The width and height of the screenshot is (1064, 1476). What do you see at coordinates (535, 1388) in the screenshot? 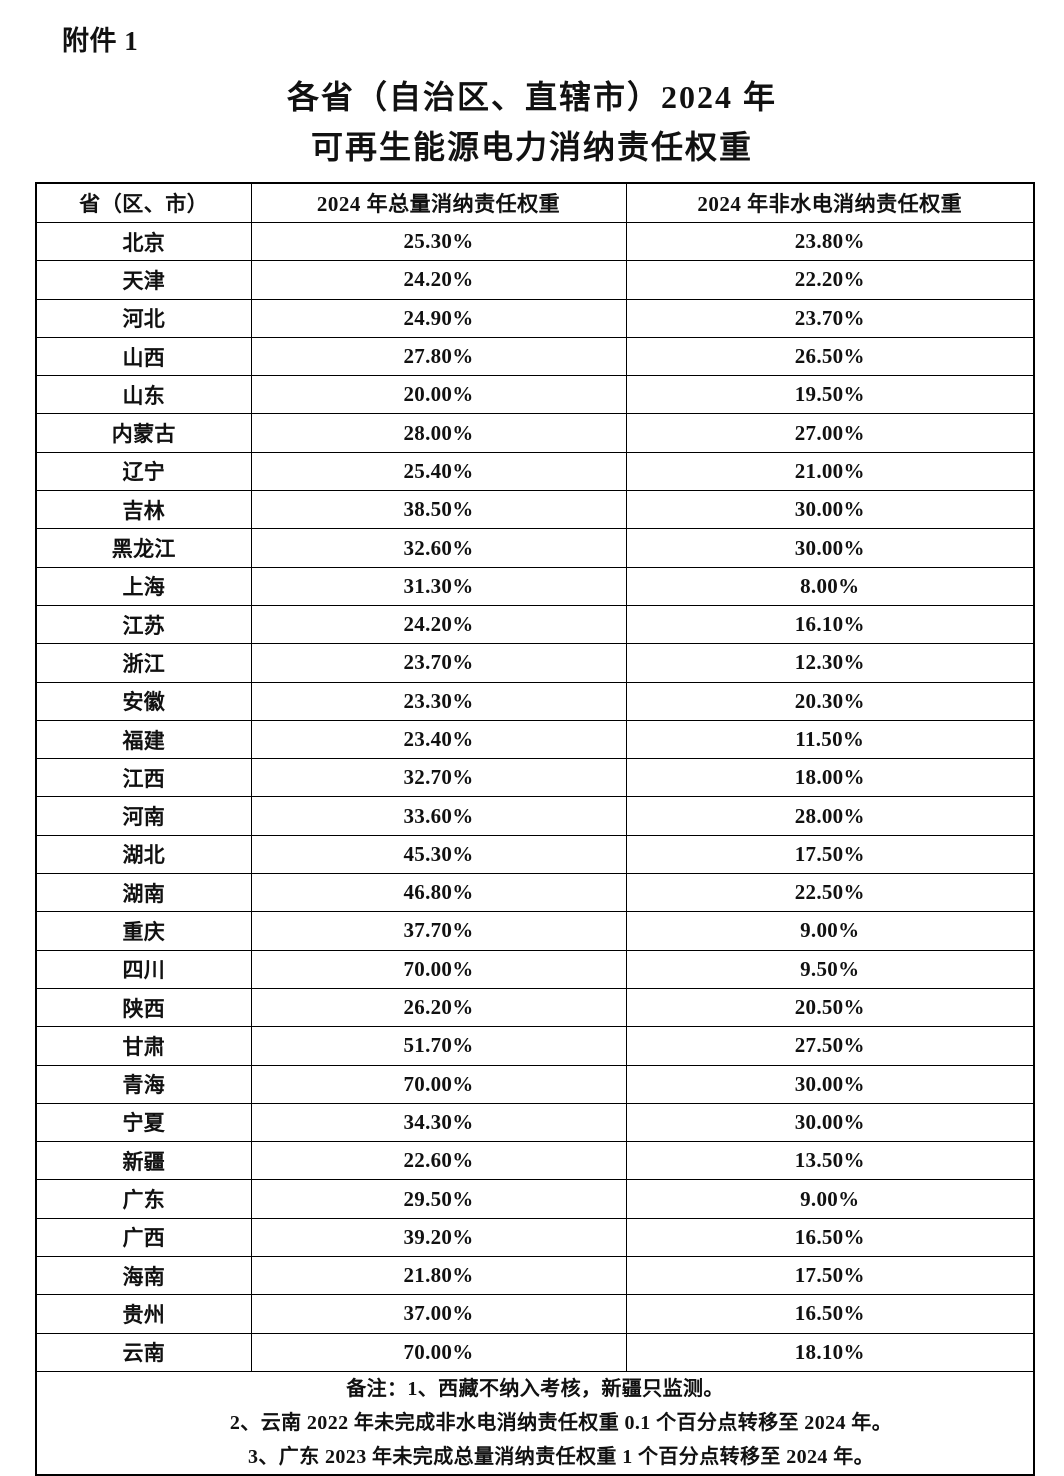
I see `note-line: 备注：1、西藏不纳入考核，新疆只监测。` at bounding box center [535, 1388].